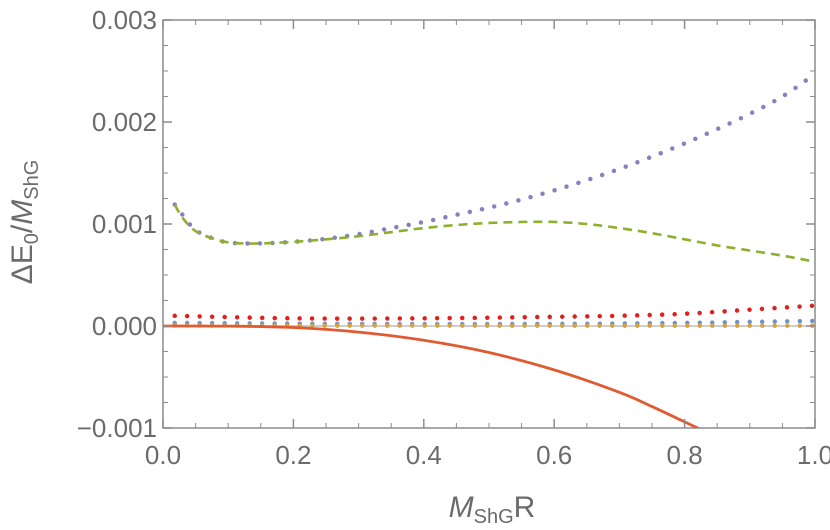  What do you see at coordinates (492, 509) in the screenshot?
I see `x-axis-title: MShGR` at bounding box center [492, 509].